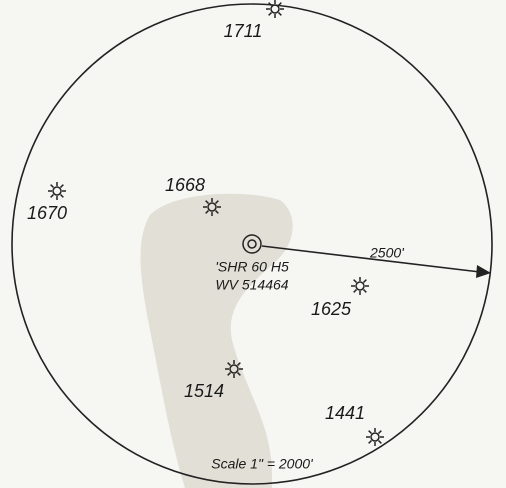 This screenshot has height=488, width=506. I want to click on scale-label: Scale 1" = 2000', so click(262, 464).